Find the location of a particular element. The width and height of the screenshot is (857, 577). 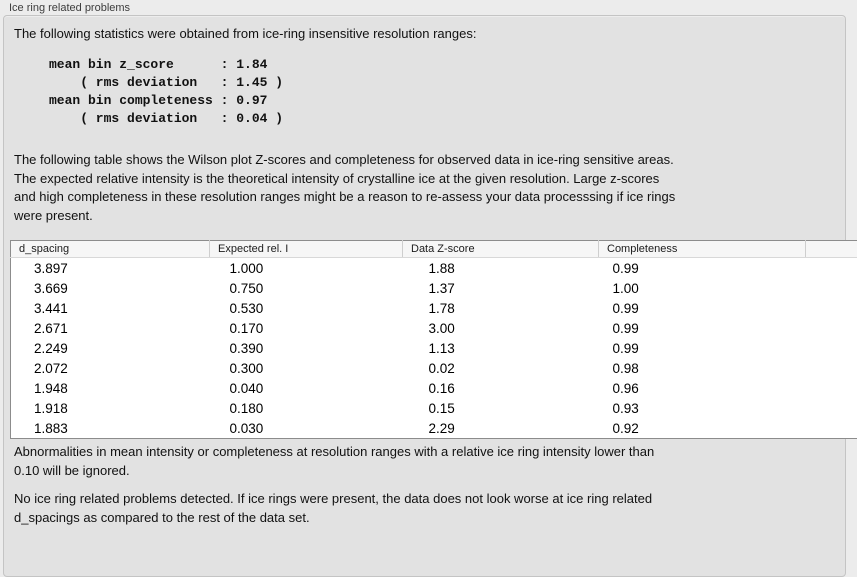

cell-expected_rel_i: 0.040 is located at coordinates (306, 388).